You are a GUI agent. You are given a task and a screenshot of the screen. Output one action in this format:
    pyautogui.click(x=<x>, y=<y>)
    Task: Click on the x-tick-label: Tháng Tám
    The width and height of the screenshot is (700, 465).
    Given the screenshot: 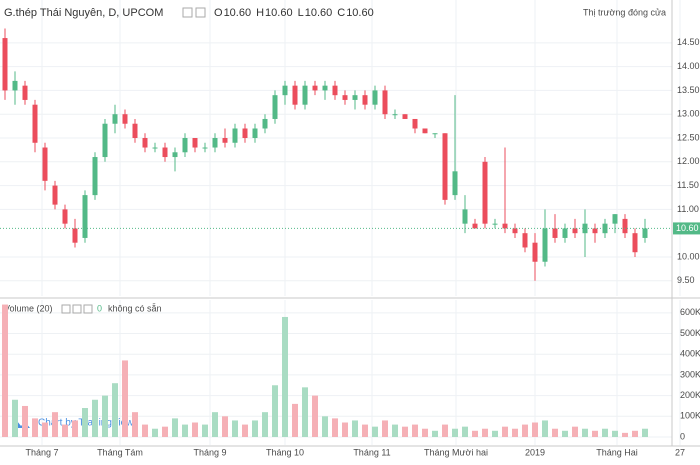 What is the action you would take?
    pyautogui.click(x=120, y=452)
    